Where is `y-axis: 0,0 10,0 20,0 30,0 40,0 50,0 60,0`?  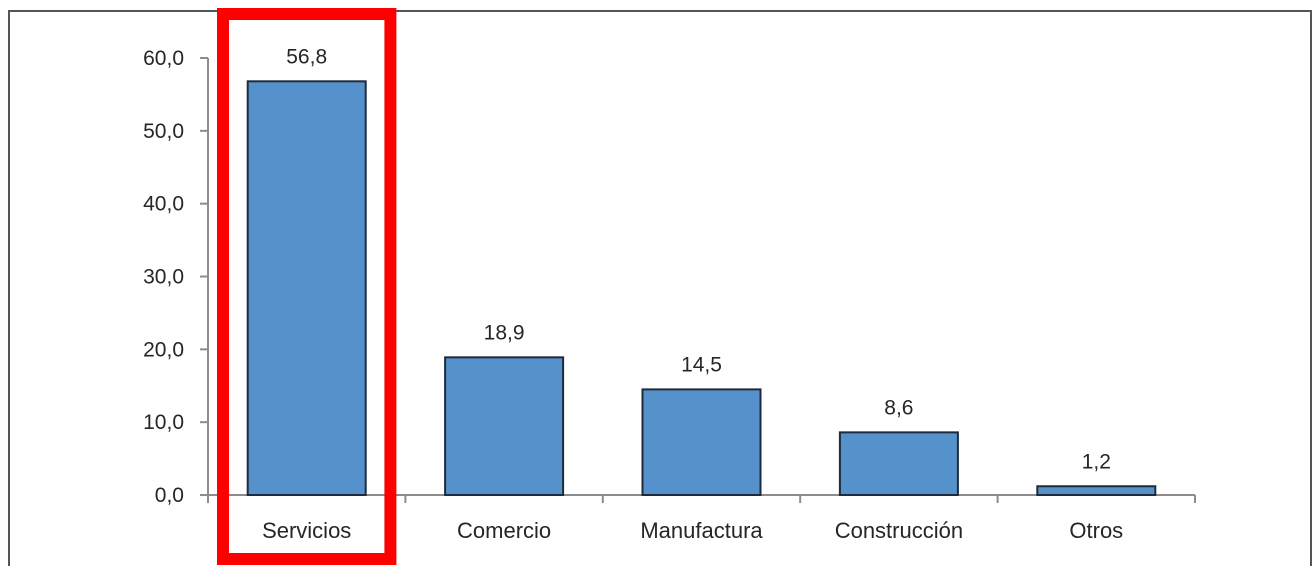 y-axis: 0,0 10,0 20,0 30,0 40,0 50,0 60,0 is located at coordinates (176, 277).